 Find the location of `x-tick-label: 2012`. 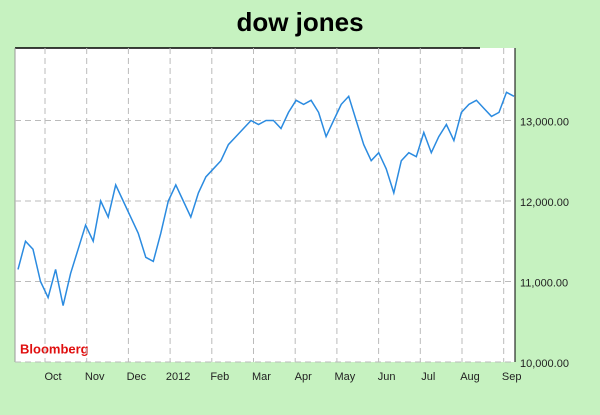

x-tick-label: 2012 is located at coordinates (178, 377).